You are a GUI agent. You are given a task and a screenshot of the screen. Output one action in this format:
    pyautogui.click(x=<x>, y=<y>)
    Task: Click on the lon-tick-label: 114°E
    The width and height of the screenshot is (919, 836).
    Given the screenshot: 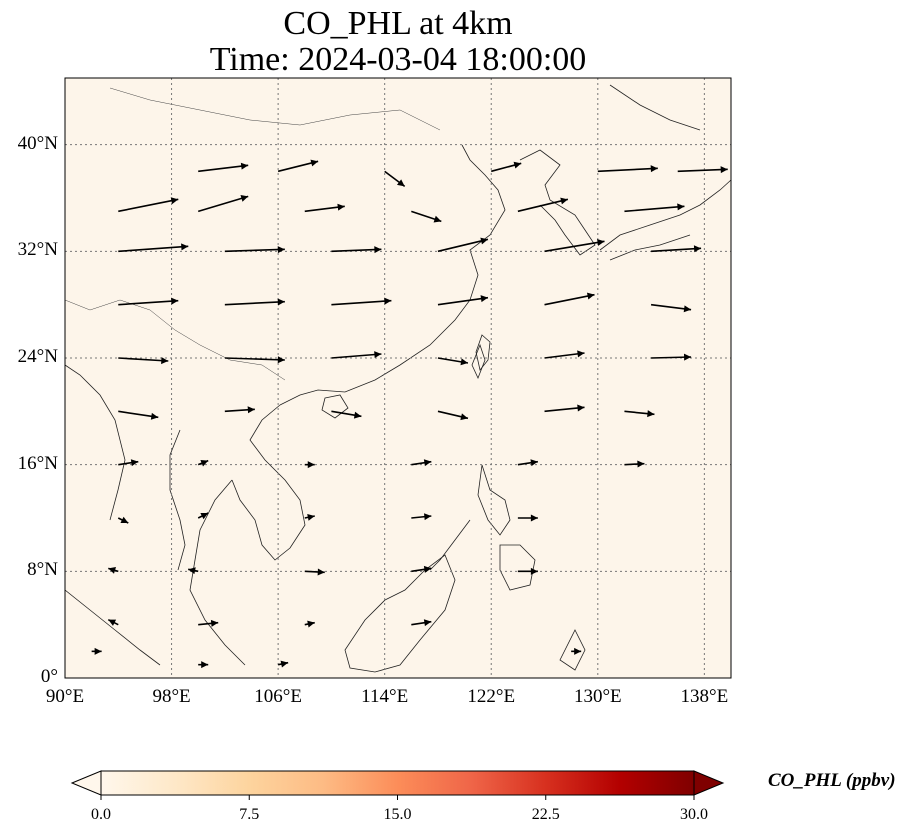 What is the action you would take?
    pyautogui.click(x=385, y=696)
    